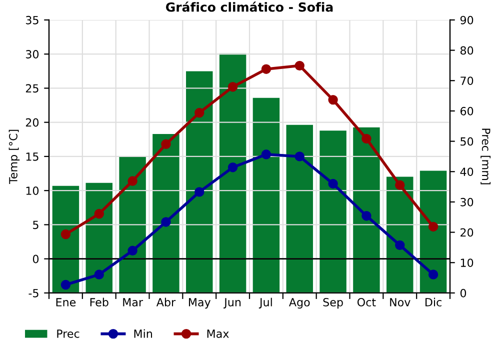  Describe the element at coordinates (467, 172) in the screenshot. I see `y2-tick-label: 40` at that location.